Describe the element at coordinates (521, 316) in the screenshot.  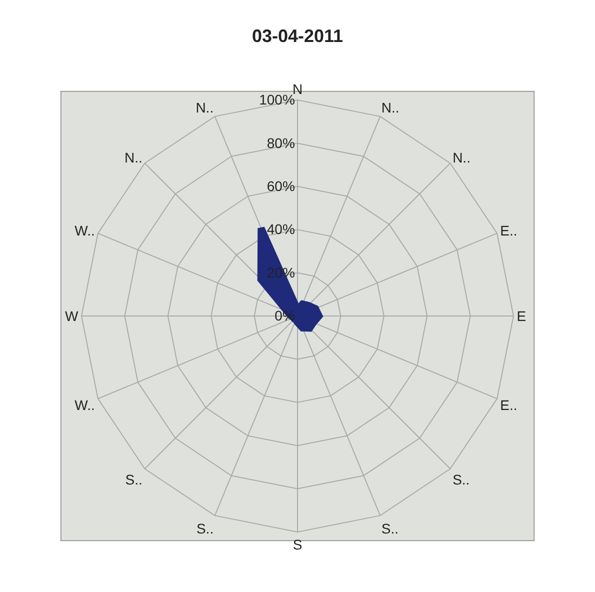
I see `spoke-label: E` at that location.